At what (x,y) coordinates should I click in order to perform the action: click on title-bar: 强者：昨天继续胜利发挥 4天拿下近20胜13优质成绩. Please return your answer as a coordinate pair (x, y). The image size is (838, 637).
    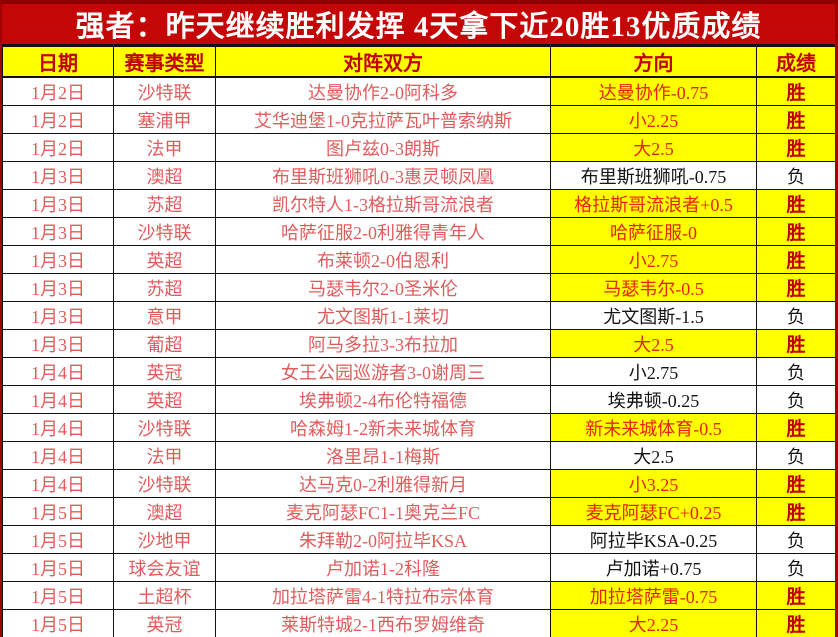
    Looking at the image, I should click on (418, 25).